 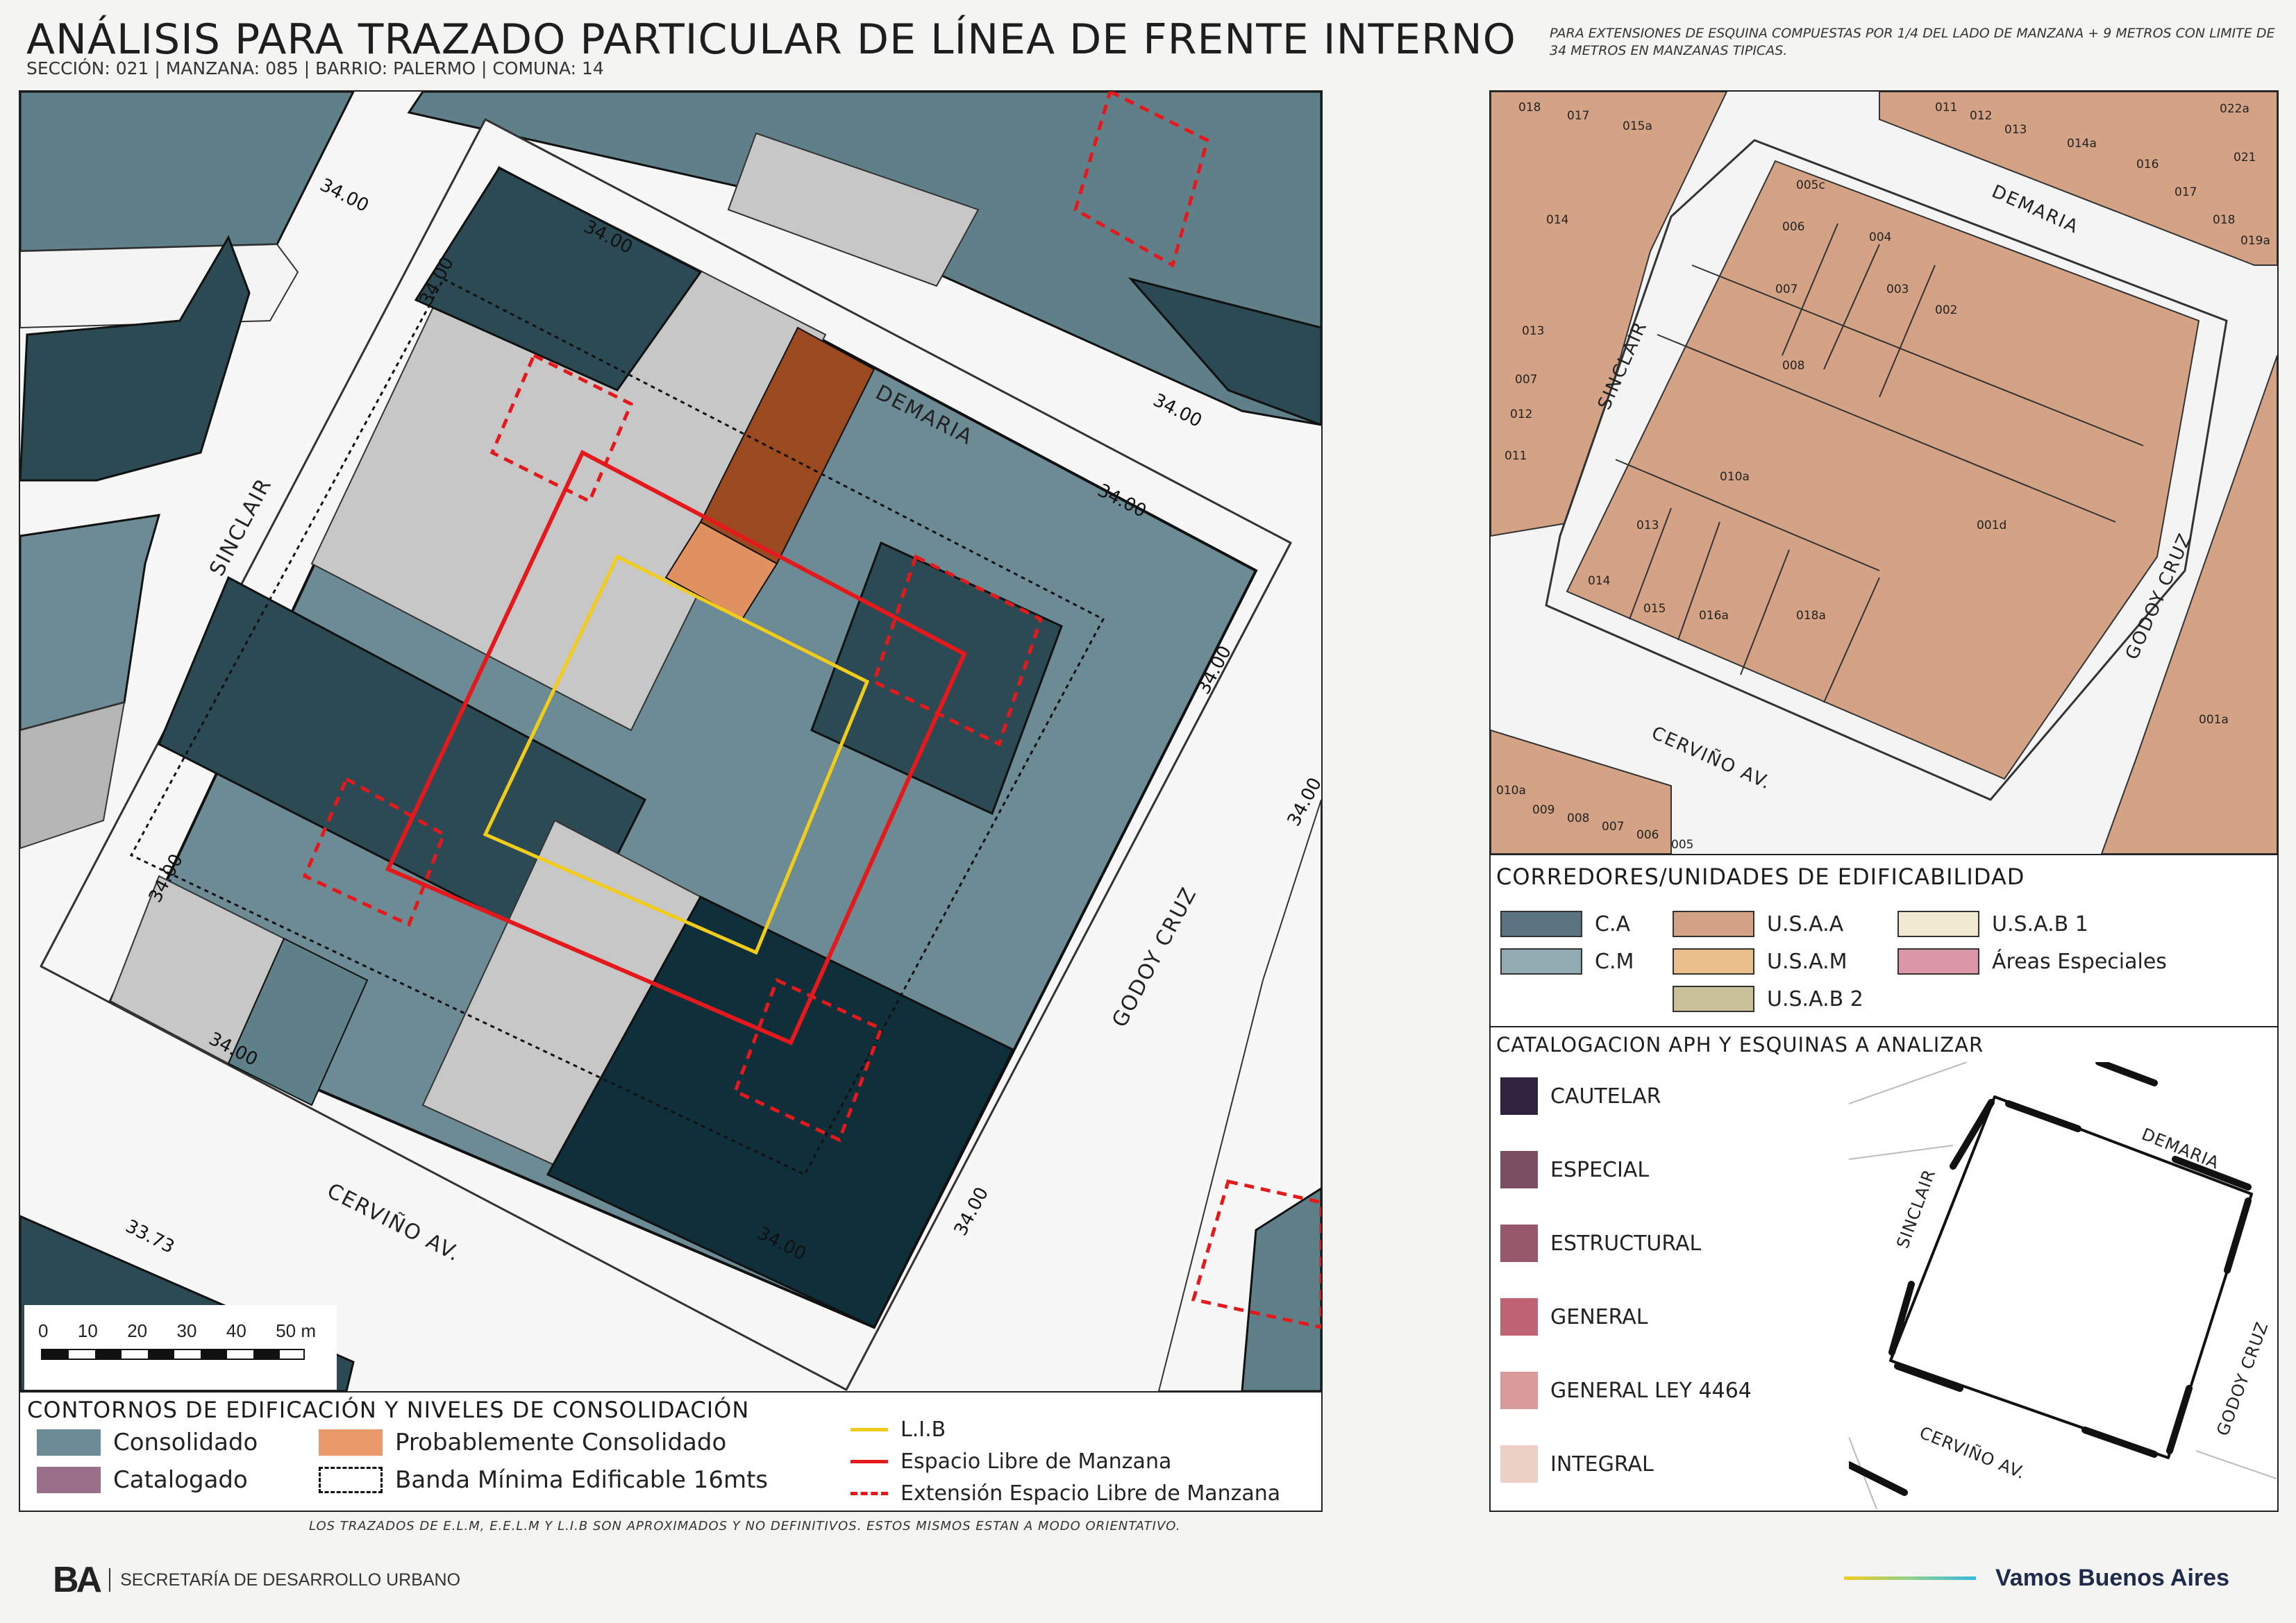 What do you see at coordinates (676, 754) in the screenshot?
I see `lib-outline` at bounding box center [676, 754].